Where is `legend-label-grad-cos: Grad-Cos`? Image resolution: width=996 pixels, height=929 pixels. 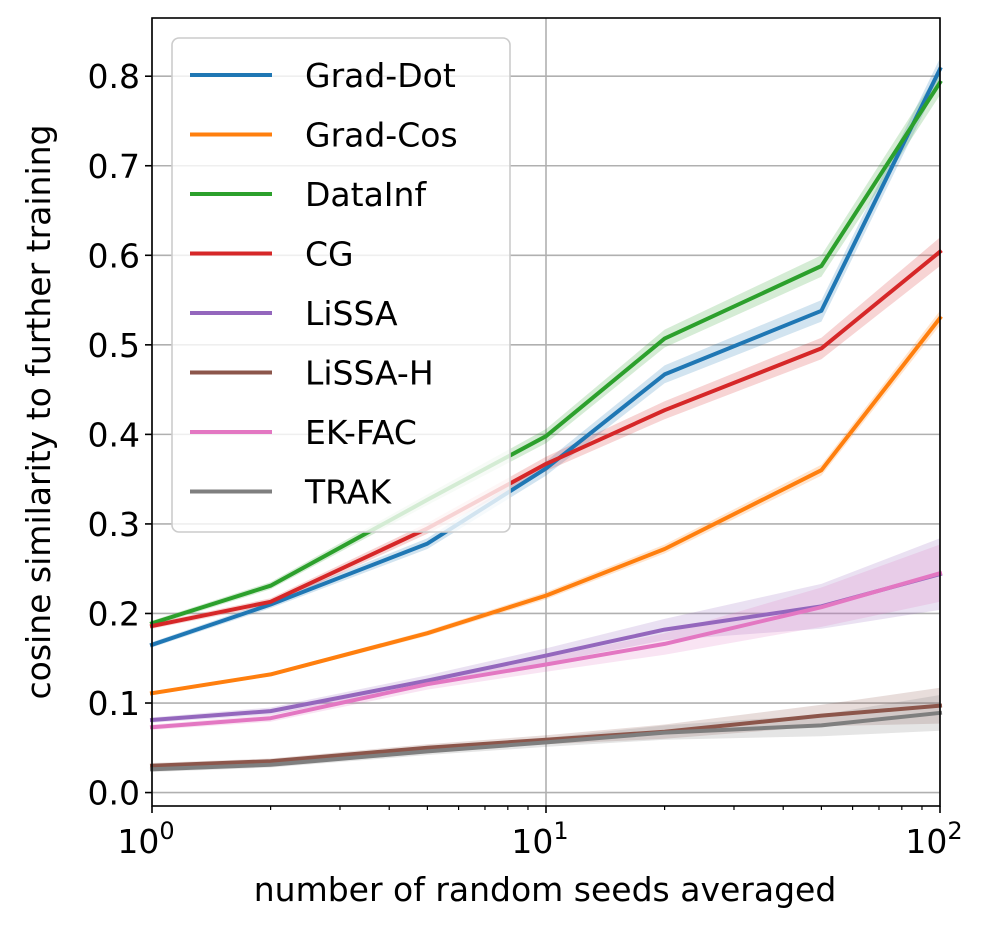 legend-label-grad-cos: Grad-Cos is located at coordinates (381, 135).